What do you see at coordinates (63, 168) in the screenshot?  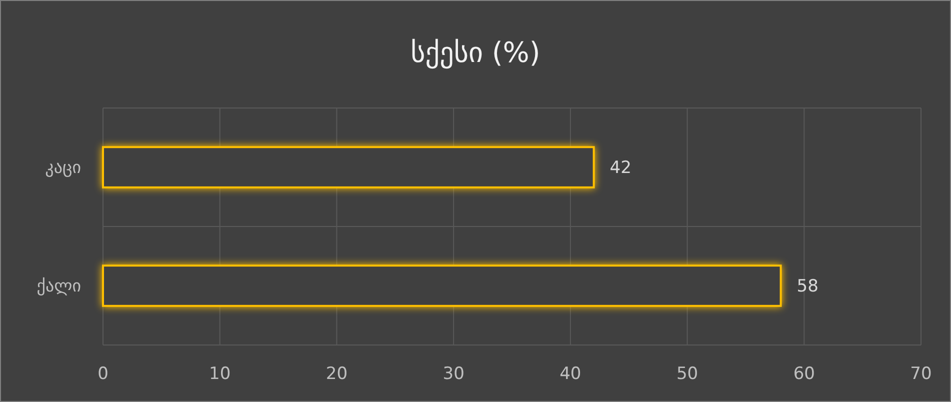 I see `y-tick-label: კაცი` at bounding box center [63, 168].